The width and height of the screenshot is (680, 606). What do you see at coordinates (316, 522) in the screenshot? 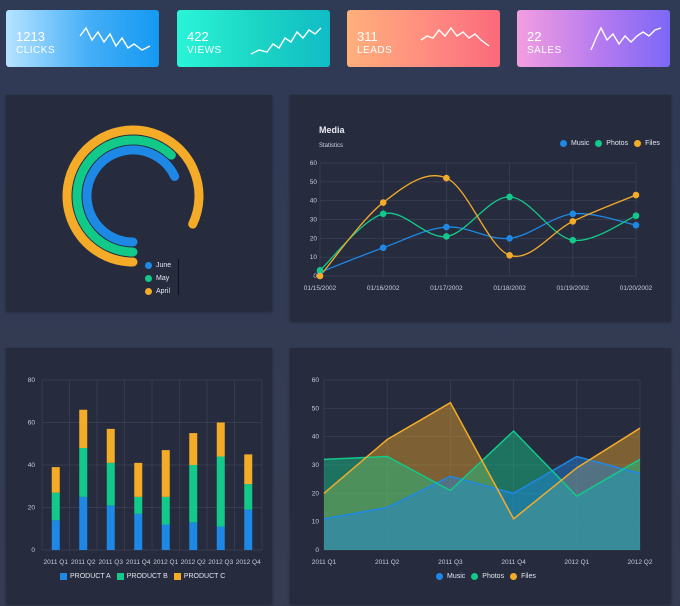
I see `y-tick-label: 10` at bounding box center [316, 522].